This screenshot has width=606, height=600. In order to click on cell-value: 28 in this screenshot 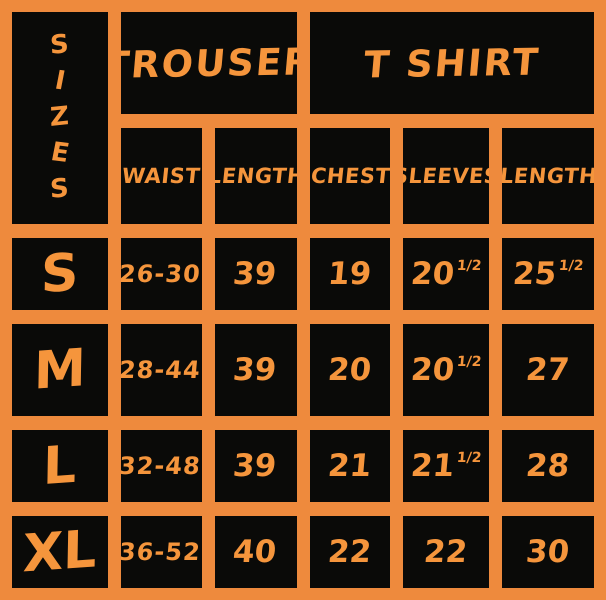, I will do `click(547, 466)`.